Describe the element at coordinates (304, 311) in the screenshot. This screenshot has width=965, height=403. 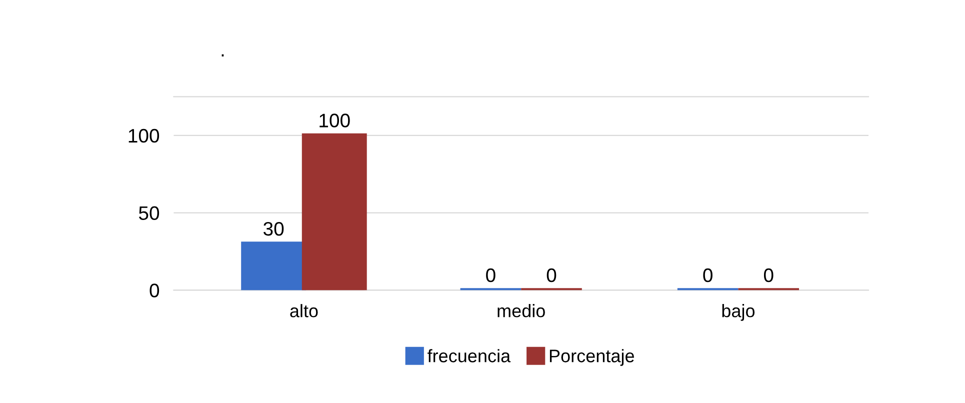
I see `x-tick-label: alto` at that location.